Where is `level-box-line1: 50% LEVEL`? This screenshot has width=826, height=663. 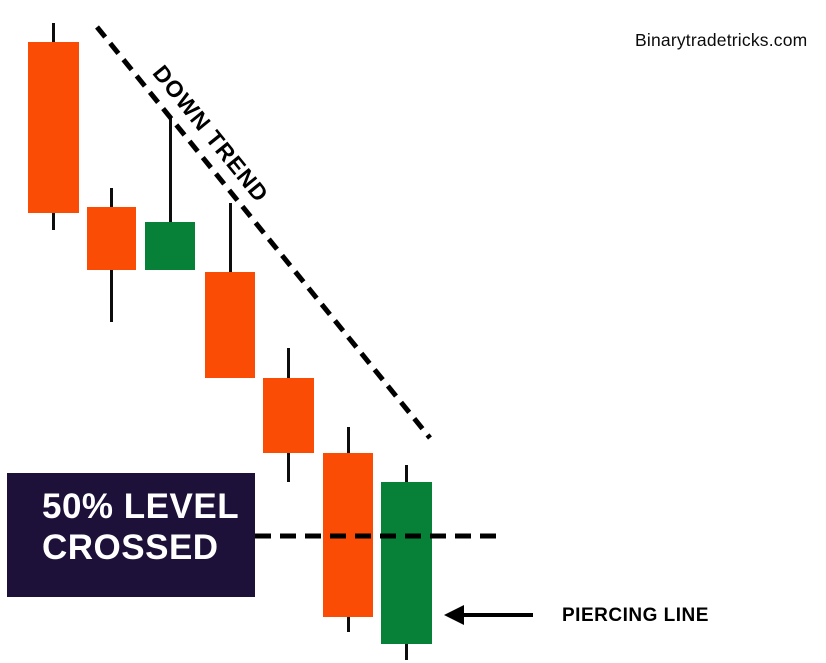
level-box-line1: 50% LEVEL is located at coordinates (141, 506).